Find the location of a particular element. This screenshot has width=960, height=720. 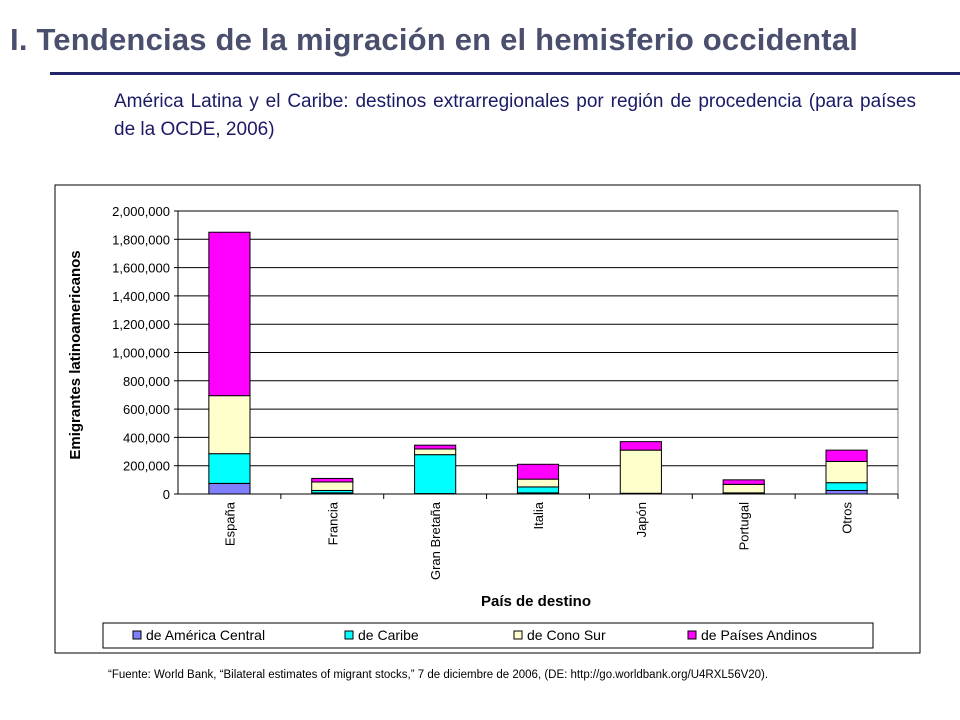

x-tick-label: Japón is located at coordinates (641, 519).